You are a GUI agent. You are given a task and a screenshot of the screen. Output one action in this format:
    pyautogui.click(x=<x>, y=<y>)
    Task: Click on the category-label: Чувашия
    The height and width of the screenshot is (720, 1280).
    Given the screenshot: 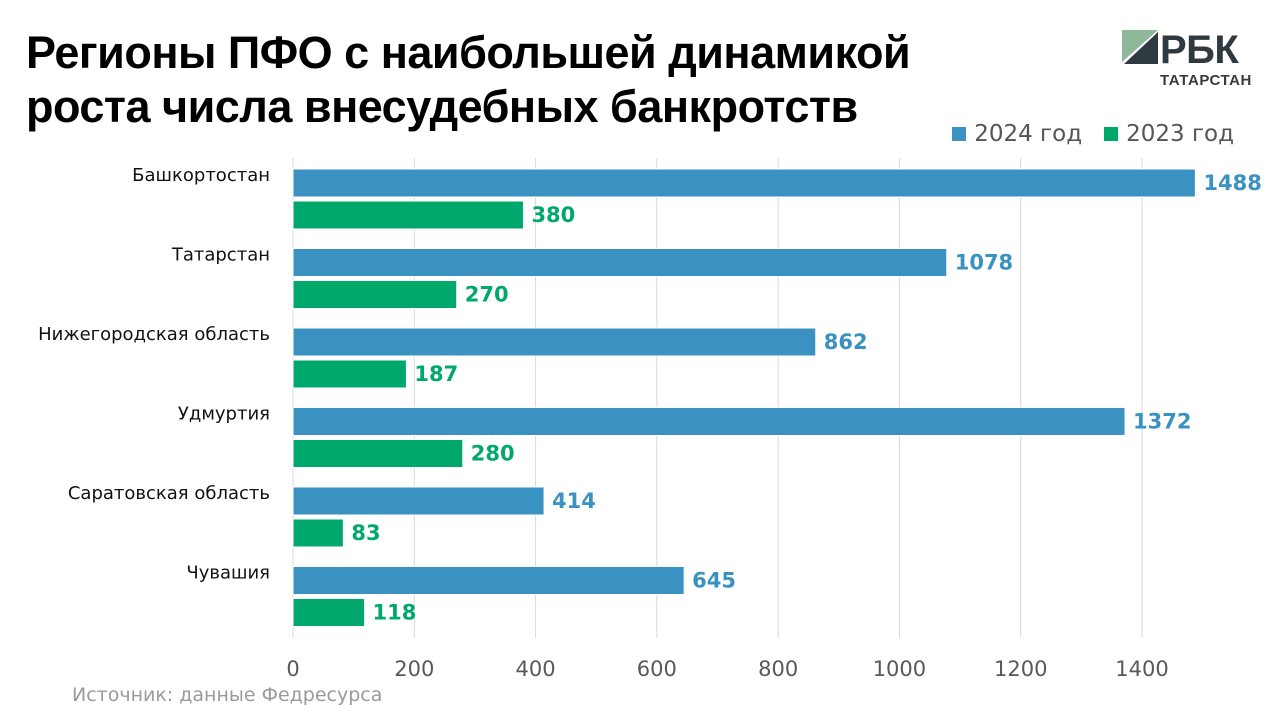 What is the action you would take?
    pyautogui.click(x=228, y=573)
    